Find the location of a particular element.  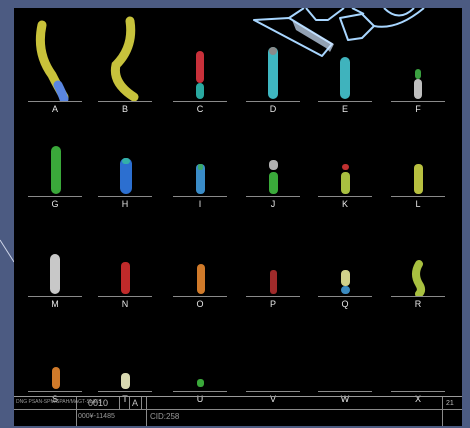

chromosome-slot: W is located at coordinates (345, 353).